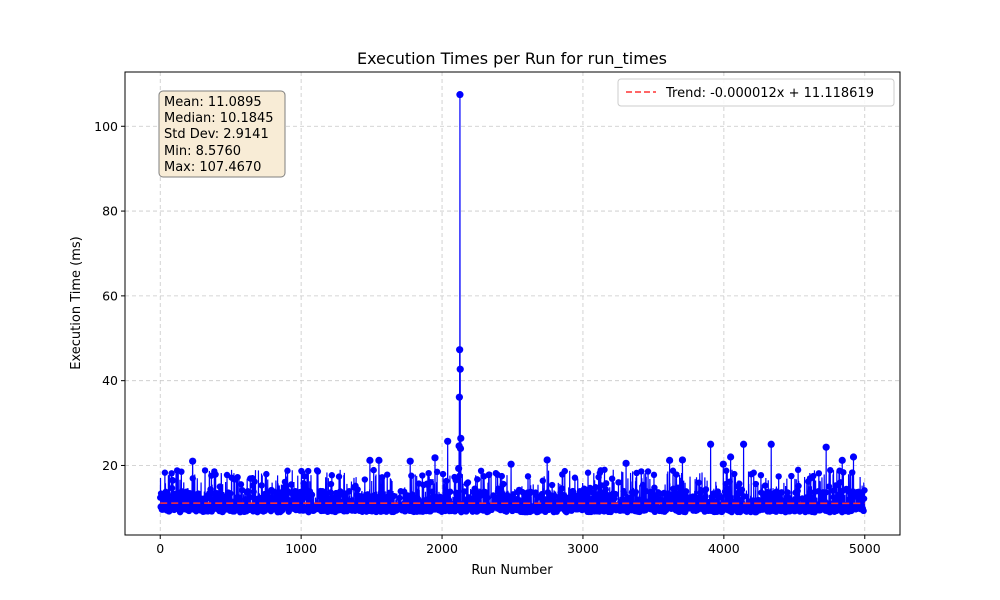 The height and width of the screenshot is (600, 1000). What do you see at coordinates (160, 548) in the screenshot?
I see `x-tick-label: 0` at bounding box center [160, 548].